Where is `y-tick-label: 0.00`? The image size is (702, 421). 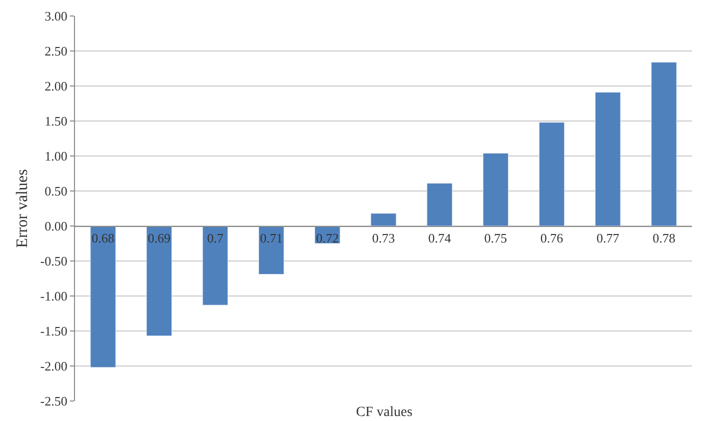
y-tick-label: 0.00 is located at coordinates (56, 226).